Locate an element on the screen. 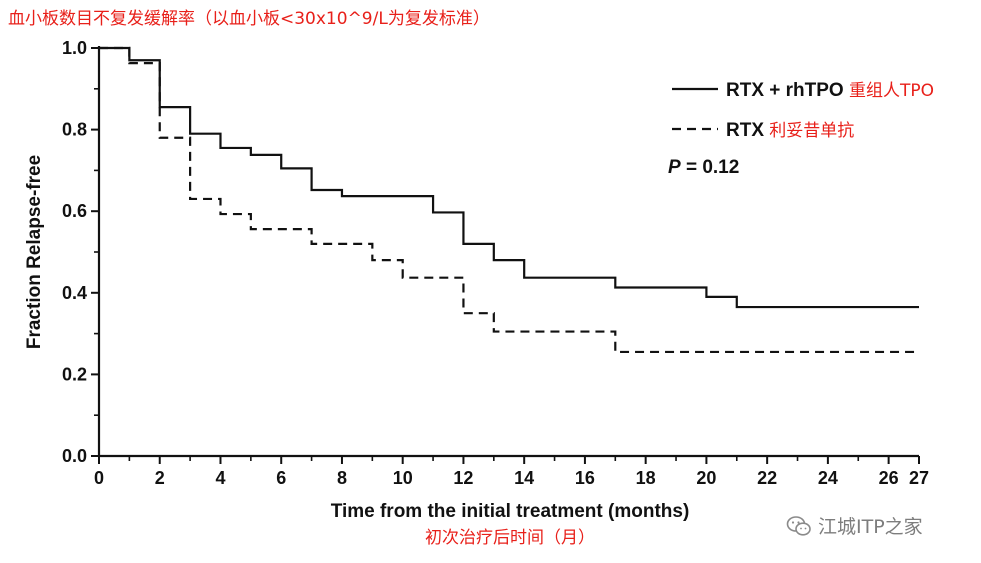 The height and width of the screenshot is (563, 981). watermark: 江城ITP之家 is located at coordinates (854, 525).